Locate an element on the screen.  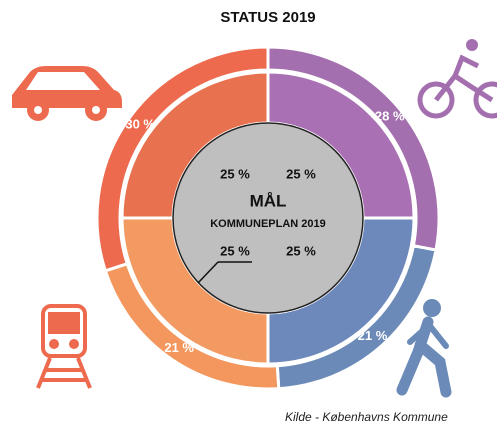
train-icon is located at coordinates (64, 346).